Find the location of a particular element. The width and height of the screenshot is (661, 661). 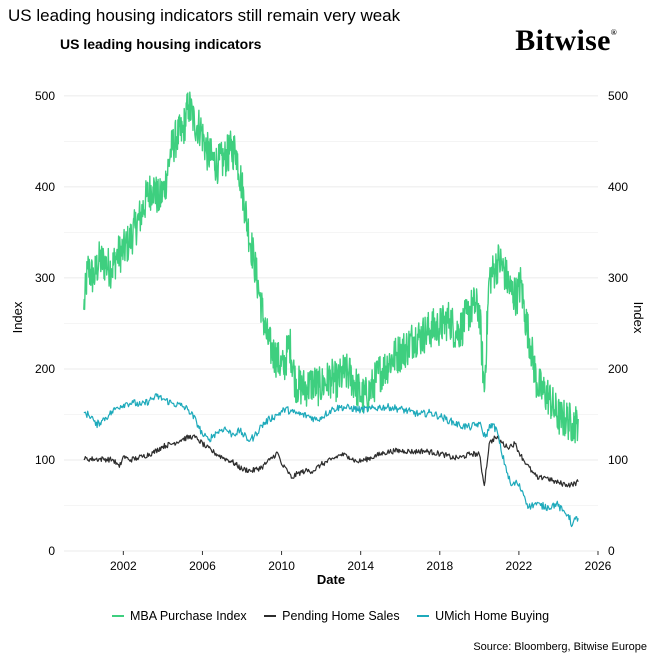

legend-item-umich: UMich Home Buying is located at coordinates (483, 616).